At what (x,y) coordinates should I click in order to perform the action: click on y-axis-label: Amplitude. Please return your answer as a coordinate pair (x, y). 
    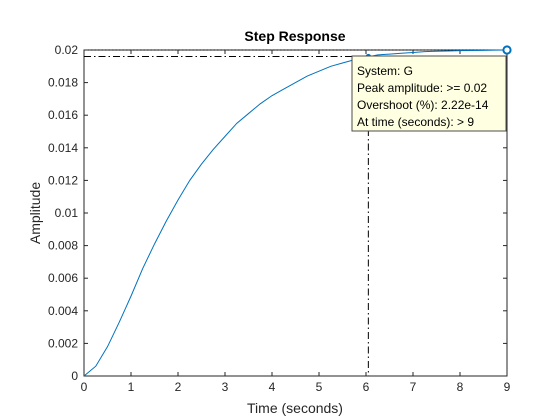
    Looking at the image, I should click on (35, 213).